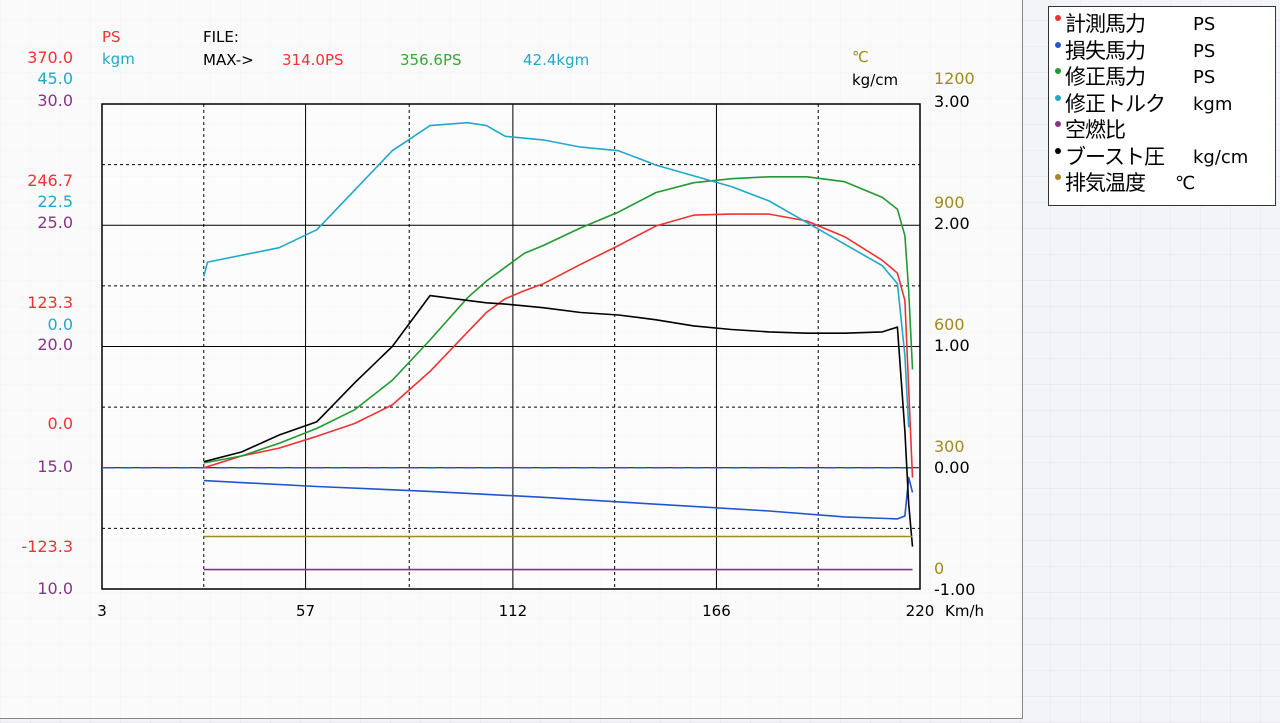  What do you see at coordinates (111, 37) in the screenshot?
I see `ps-unit-label: PS` at bounding box center [111, 37].